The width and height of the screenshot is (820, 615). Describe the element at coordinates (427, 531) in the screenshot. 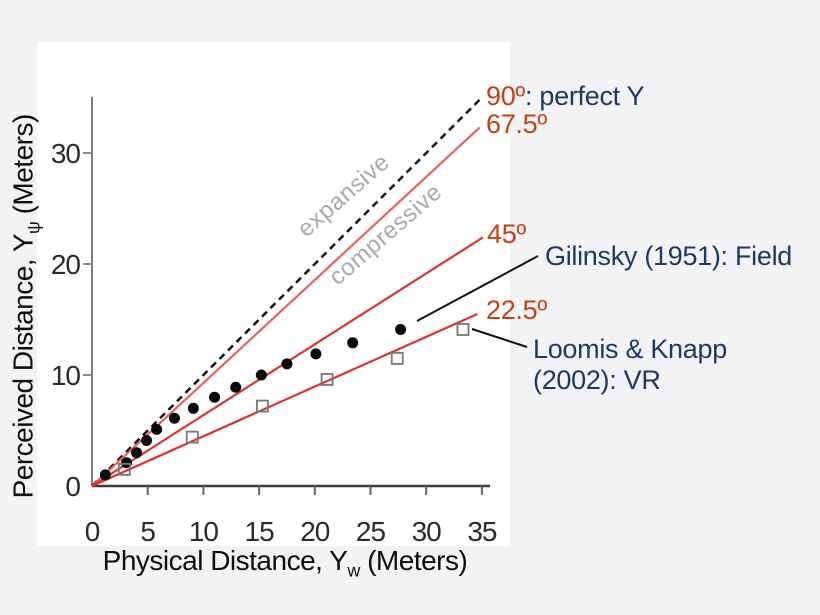

I see `x-tick-label: 30` at that location.